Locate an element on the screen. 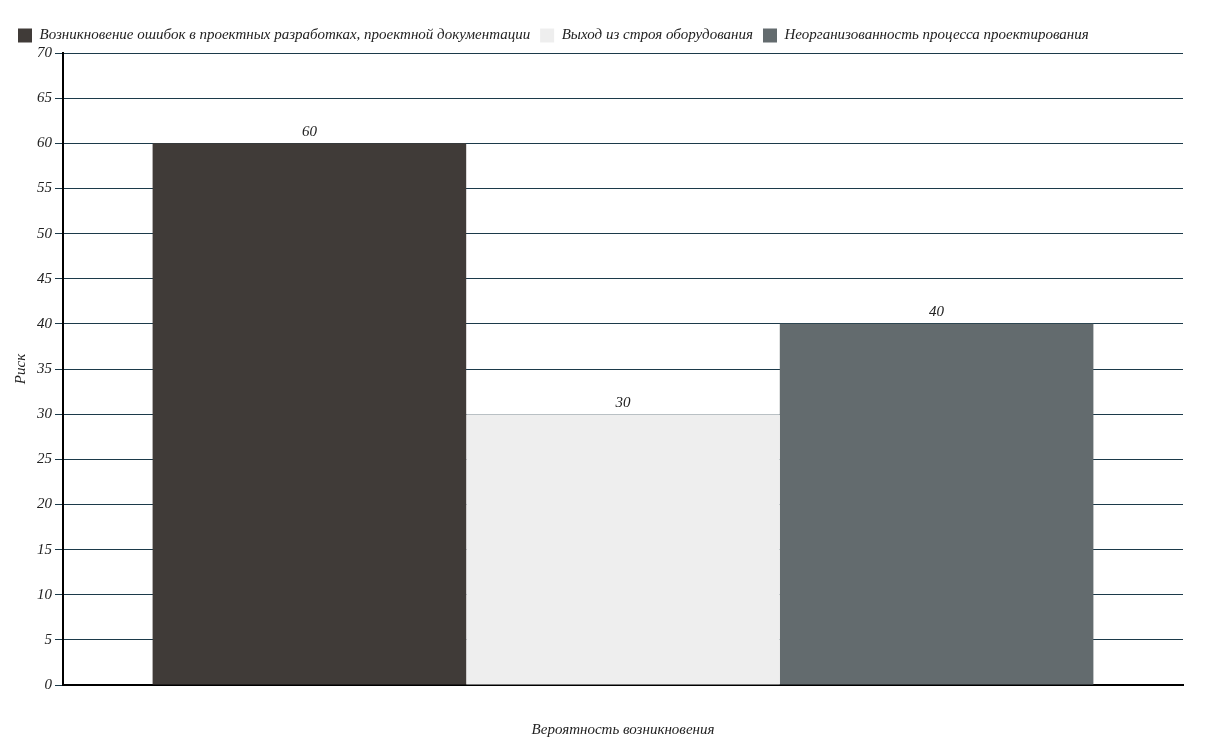 The height and width of the screenshot is (753, 1217). data-label: 60 is located at coordinates (309, 130).